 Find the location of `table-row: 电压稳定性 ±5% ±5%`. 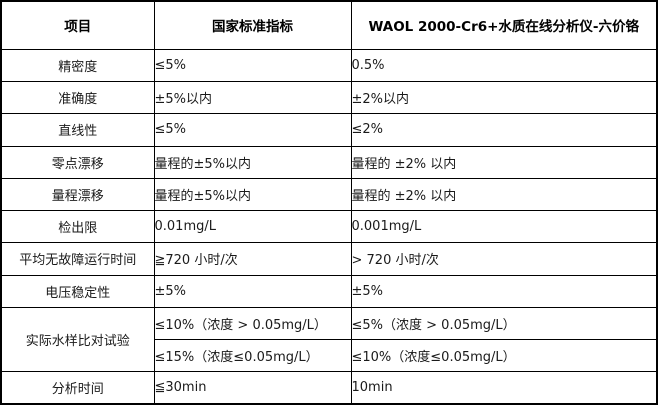

table-row: 电压稳定性 ±5% ±5% is located at coordinates (329, 291).